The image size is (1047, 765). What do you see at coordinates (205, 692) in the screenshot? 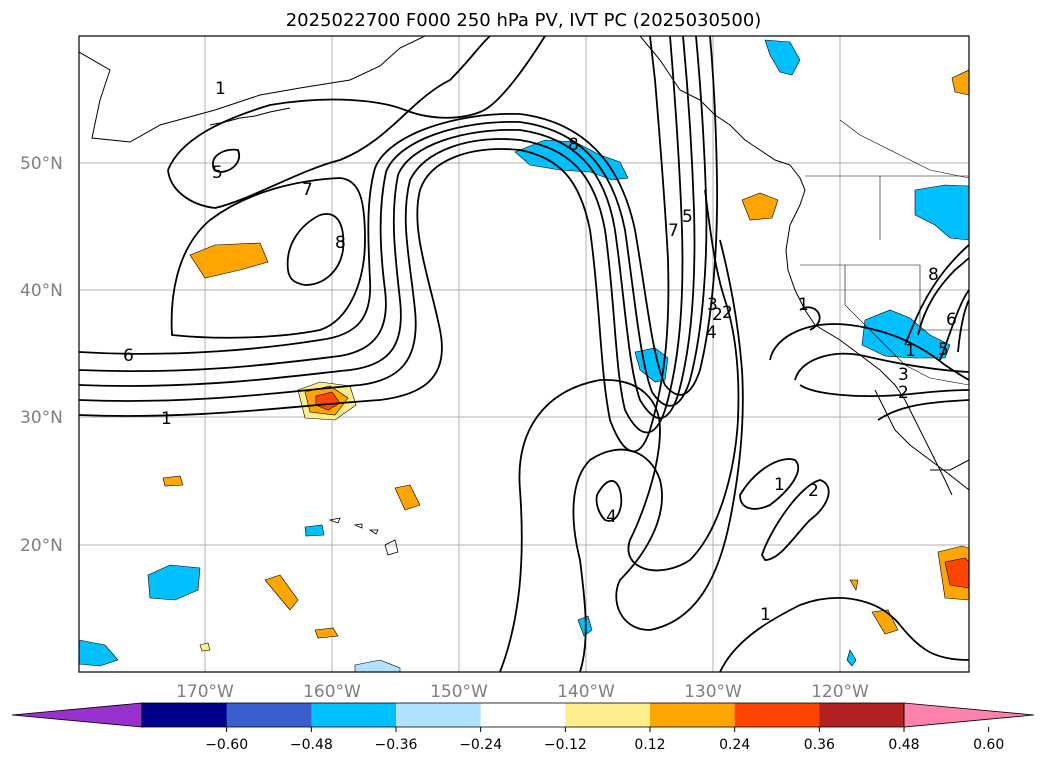
I see `lon-label: 170°W` at bounding box center [205, 692].